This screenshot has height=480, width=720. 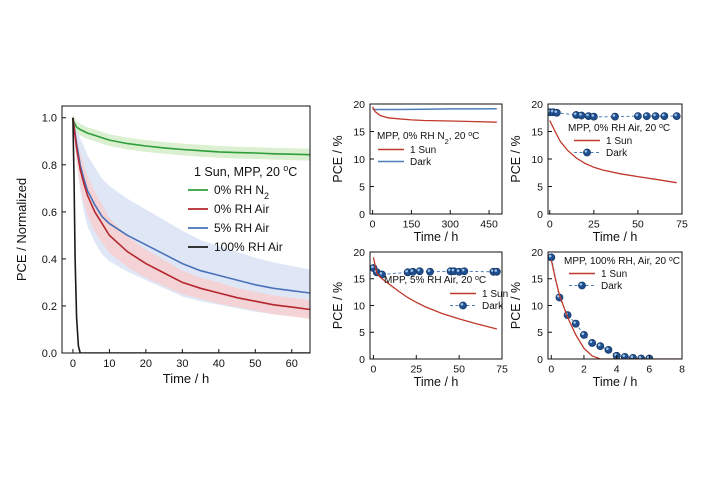 What do you see at coordinates (435, 281) in the screenshot?
I see `panel-title: MPP, 5% RH Air, 20 oC` at bounding box center [435, 281].